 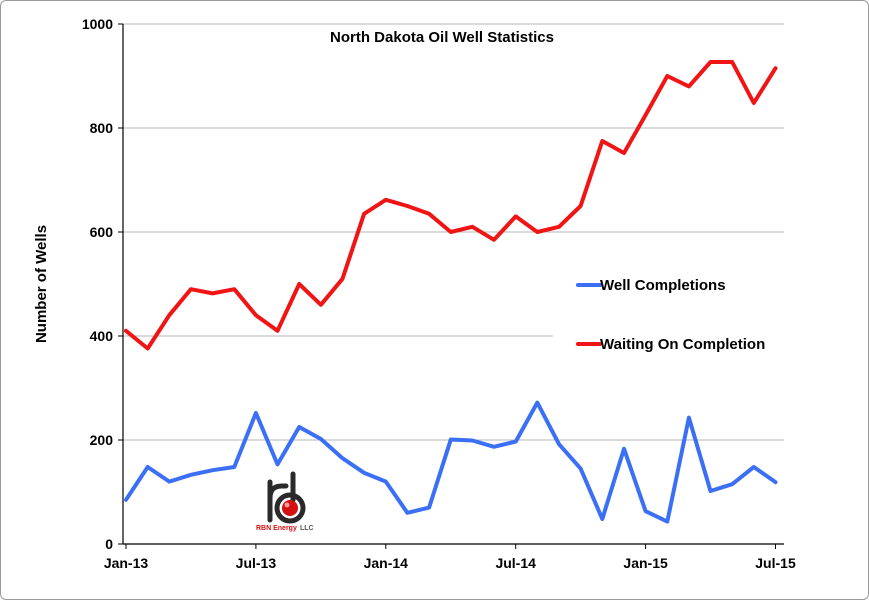 I want to click on logo-red-ball, so click(x=290, y=508).